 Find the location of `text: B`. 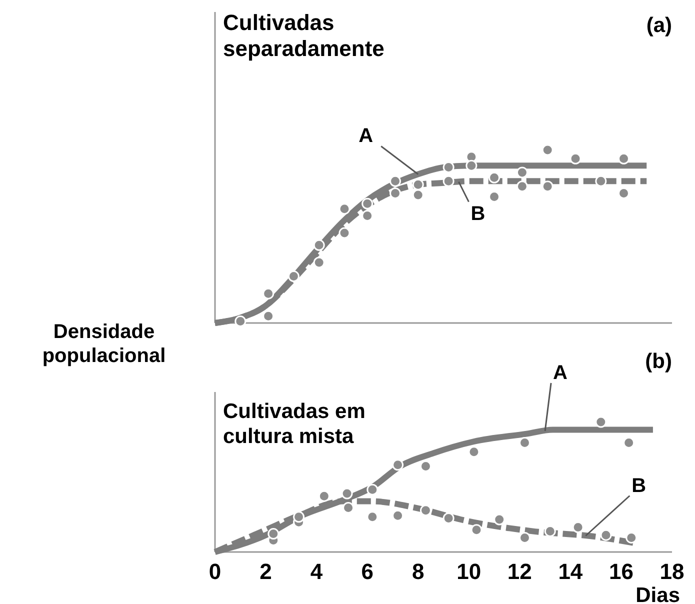

text: B is located at coordinates (639, 485).